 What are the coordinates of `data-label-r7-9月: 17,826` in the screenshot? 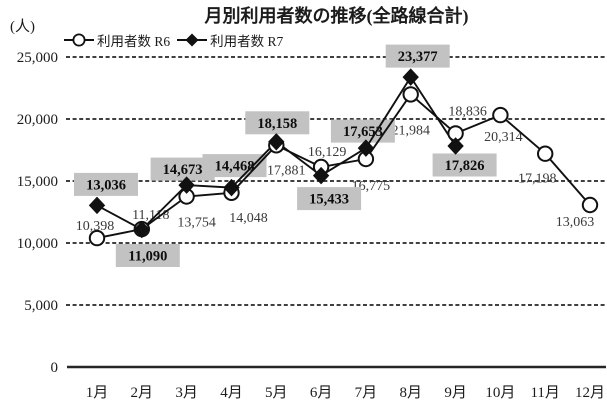 It's located at (465, 166).